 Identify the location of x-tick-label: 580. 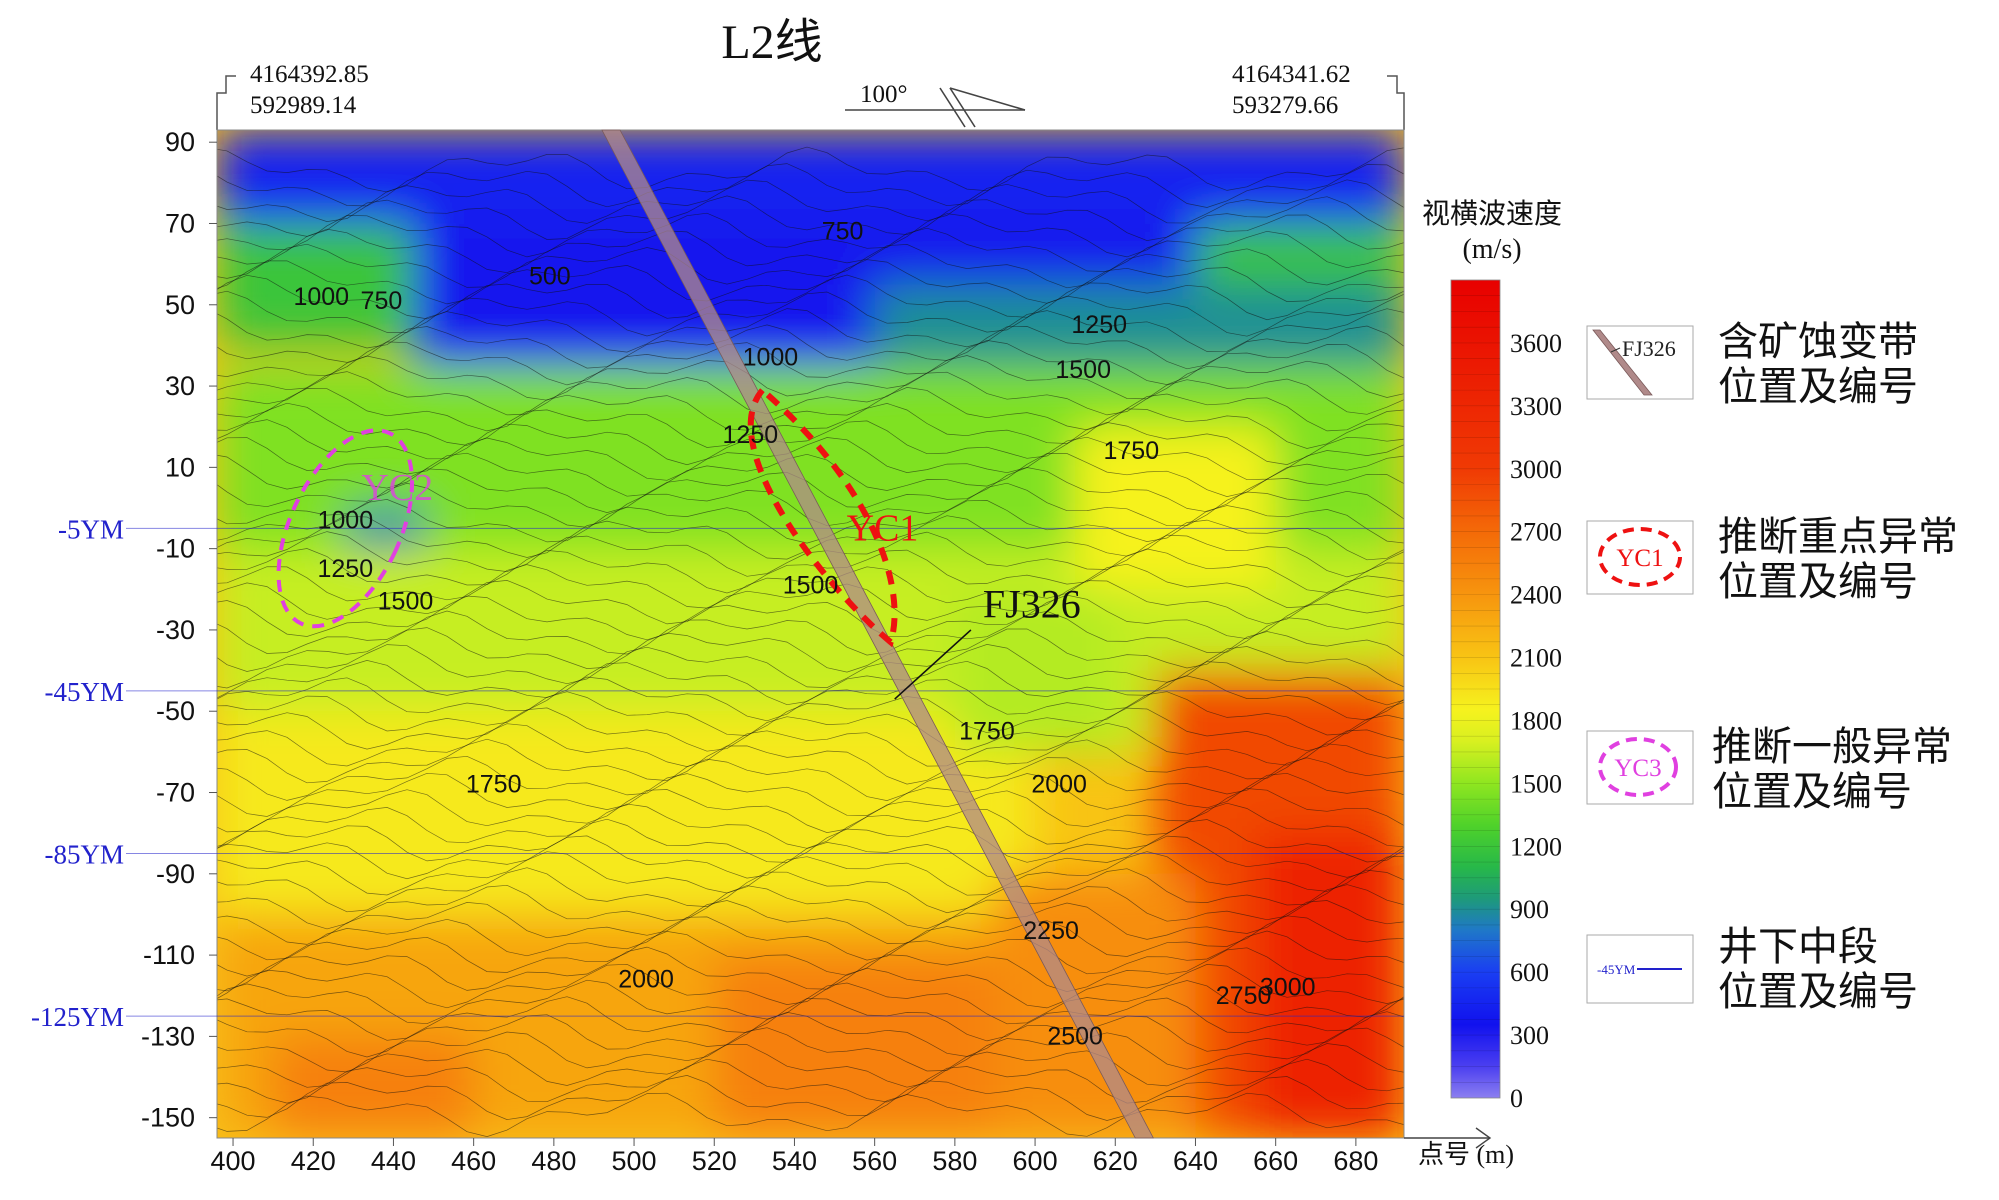
(954, 1161).